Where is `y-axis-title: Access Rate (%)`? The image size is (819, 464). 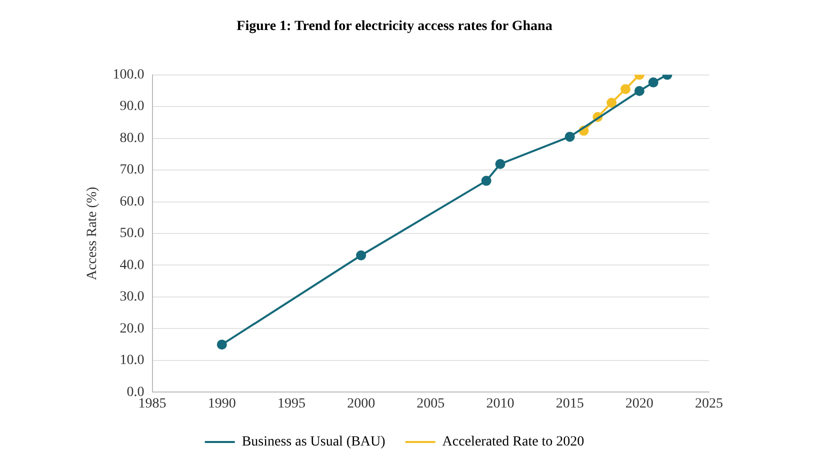 y-axis-title: Access Rate (%) is located at coordinates (92, 233).